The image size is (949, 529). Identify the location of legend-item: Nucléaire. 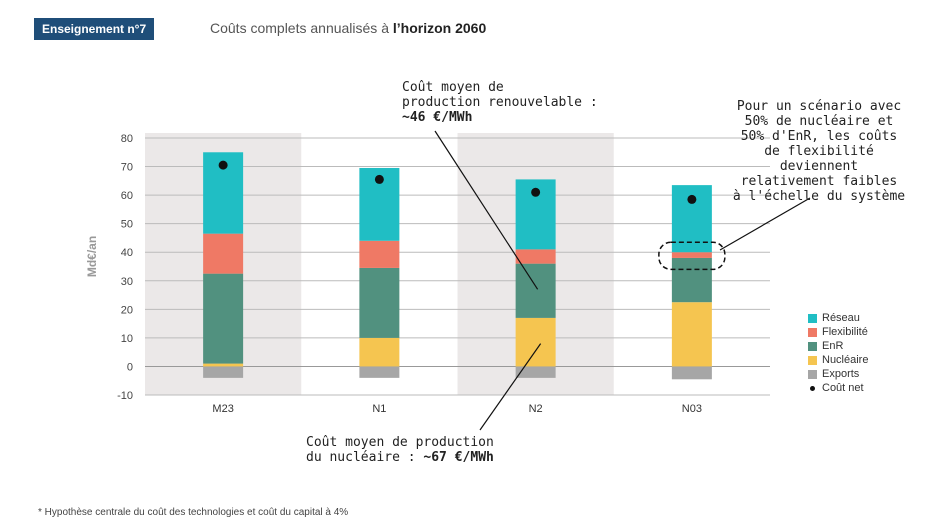
(838, 360).